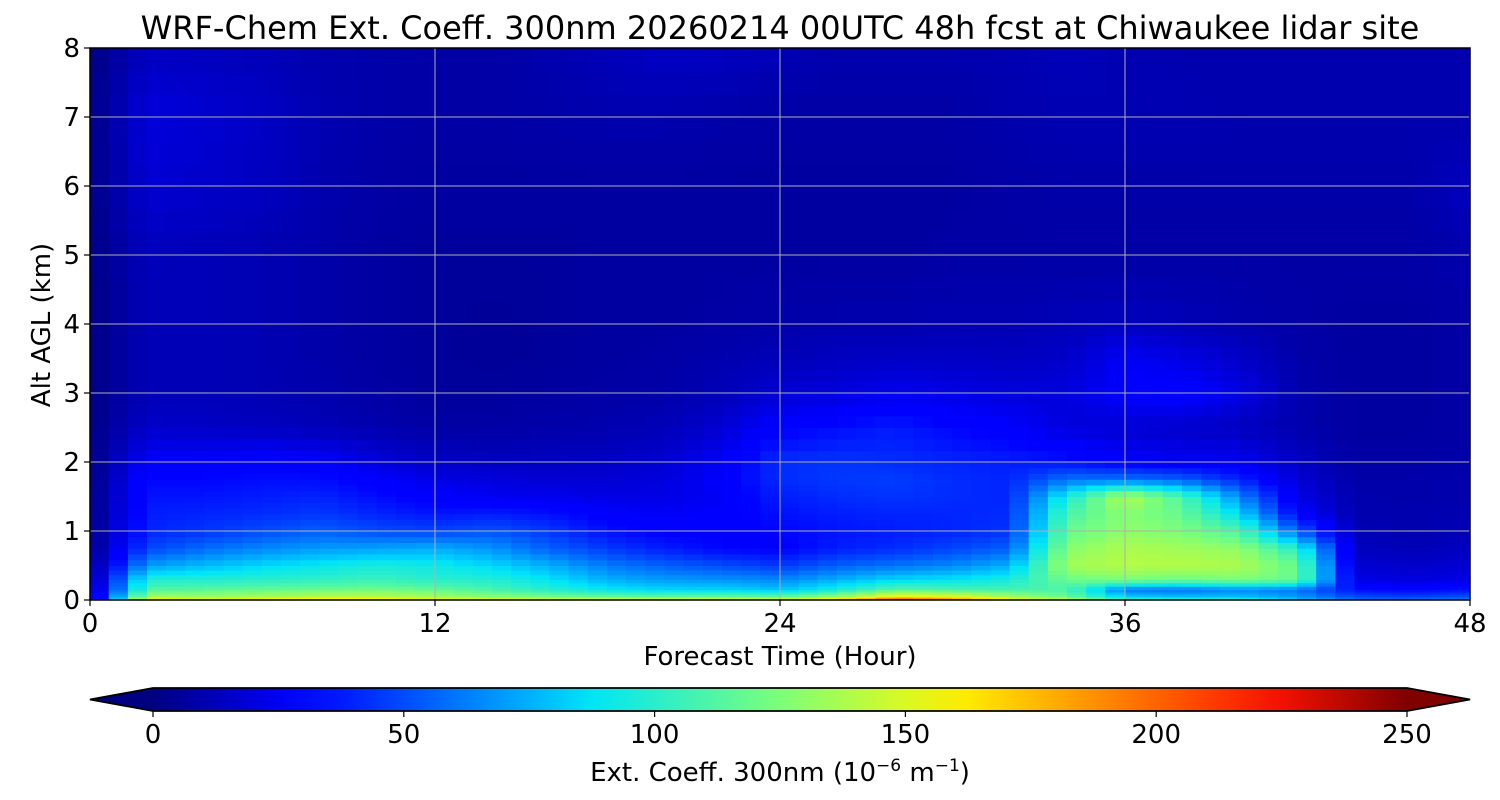 The image size is (1500, 800). Describe the element at coordinates (779, 624) in the screenshot. I see `x-tick-label: 24` at that location.